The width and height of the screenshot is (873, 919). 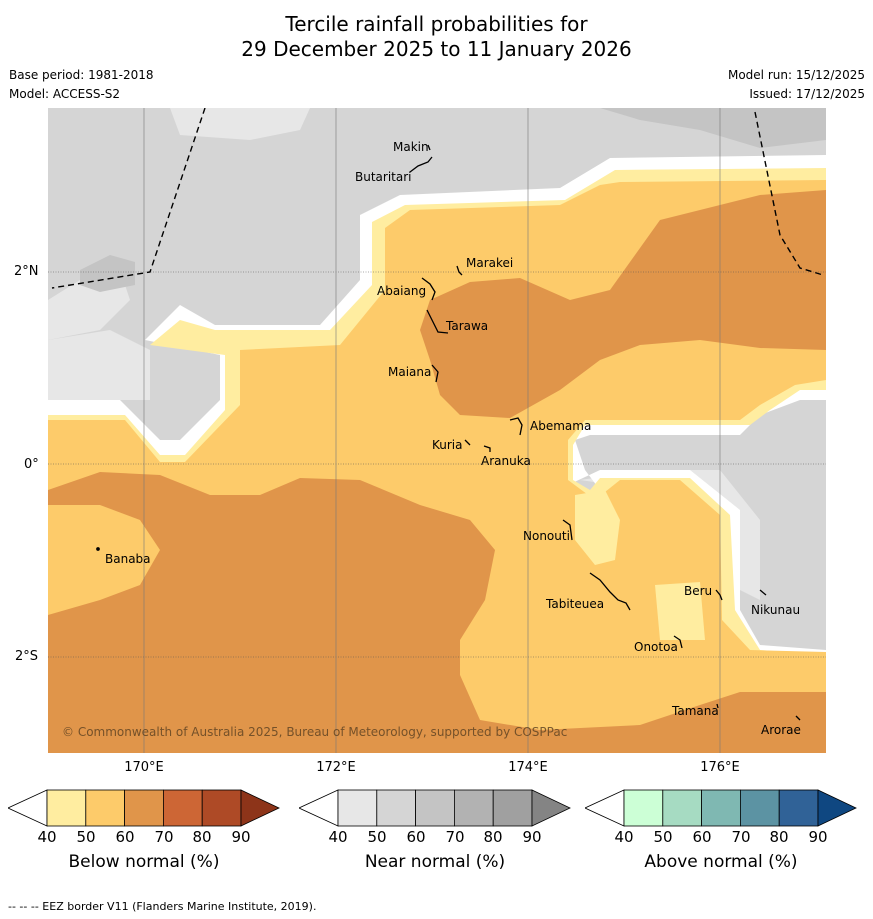 What do you see at coordinates (528, 767) in the screenshot?
I see `lon-label: 174°E` at bounding box center [528, 767].